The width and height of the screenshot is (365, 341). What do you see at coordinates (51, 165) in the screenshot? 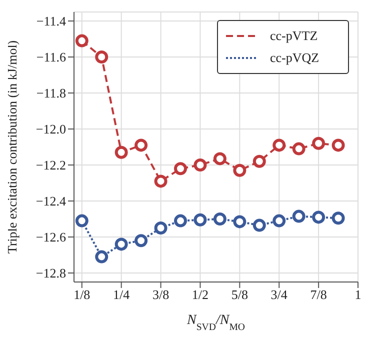
I see `y-tick-label: −12.2` at bounding box center [51, 165].